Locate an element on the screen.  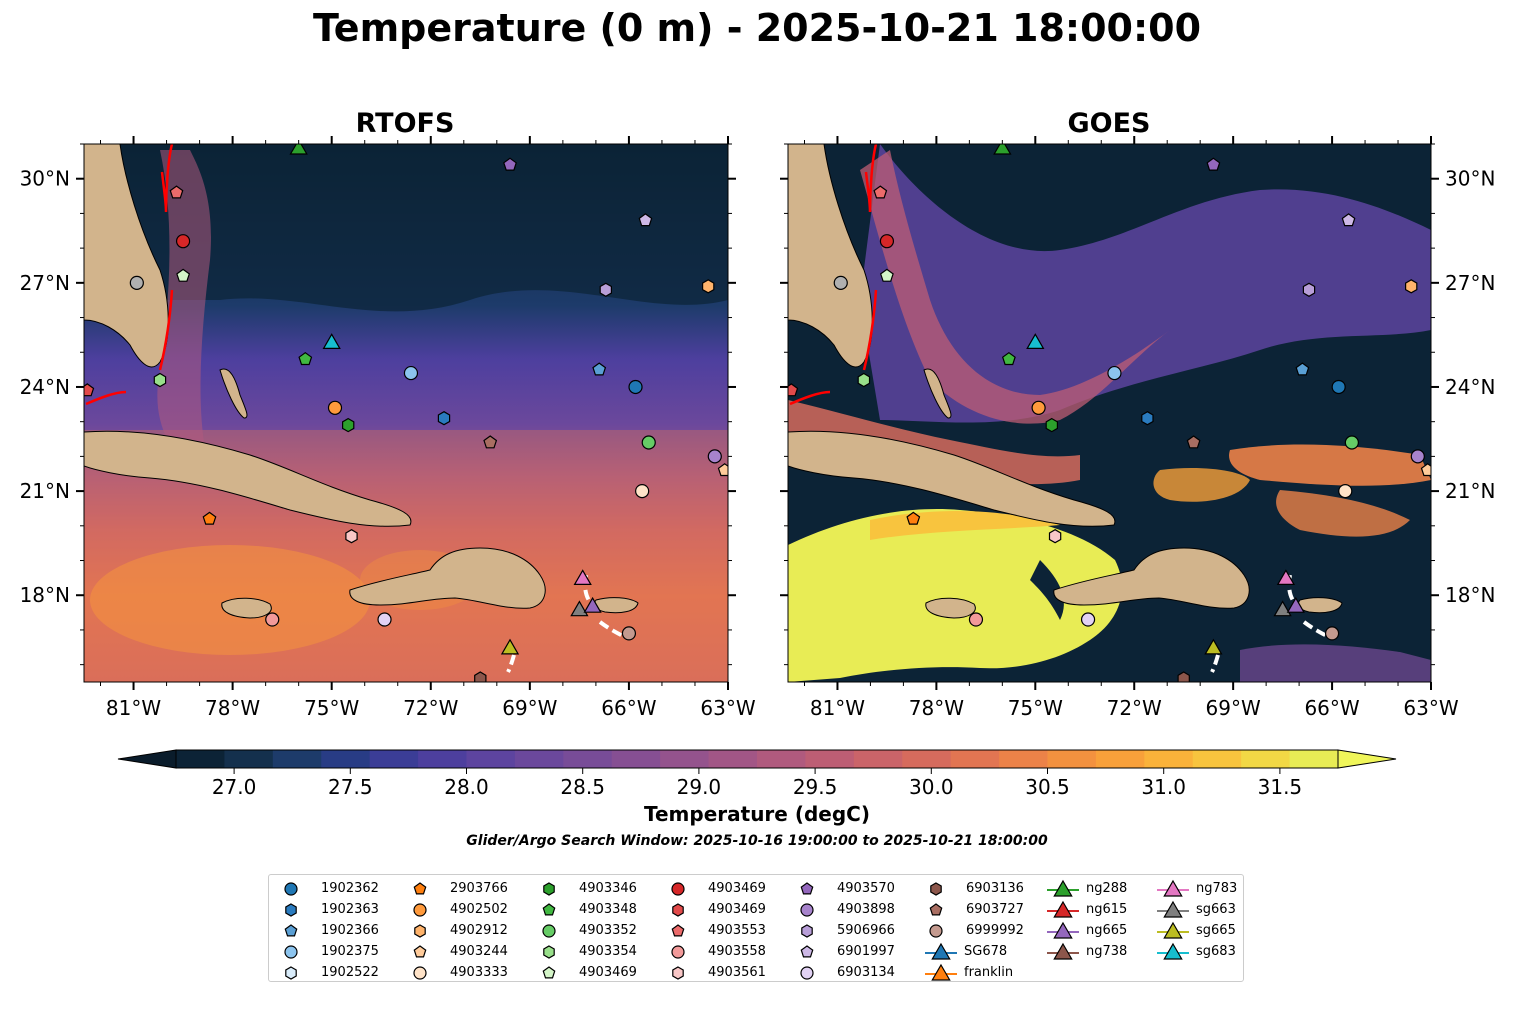
legend-label: 5906966 is located at coordinates (866, 930).